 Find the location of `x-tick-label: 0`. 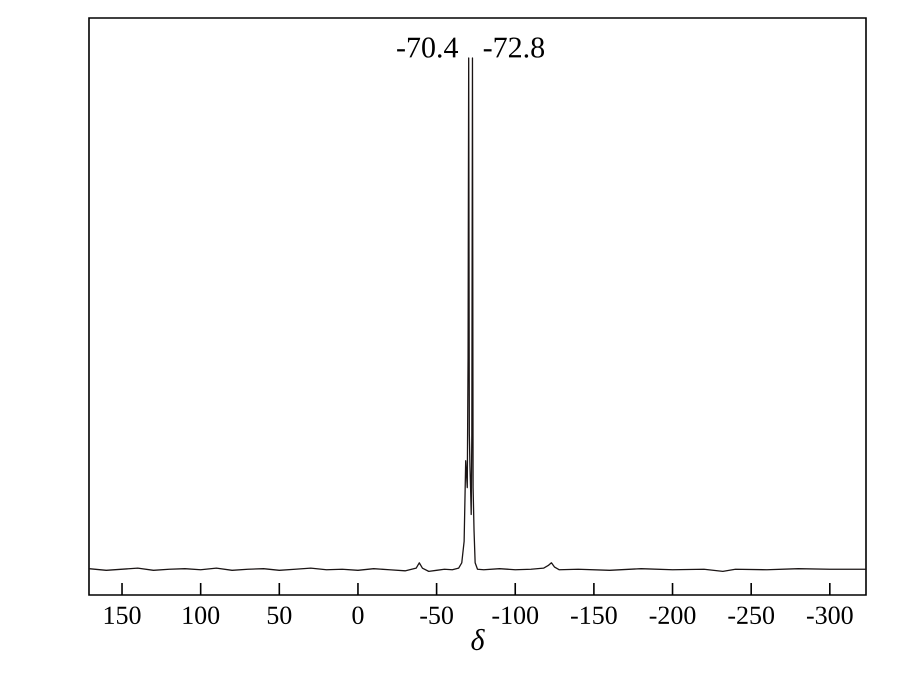

x-tick-label: 0 is located at coordinates (358, 615).